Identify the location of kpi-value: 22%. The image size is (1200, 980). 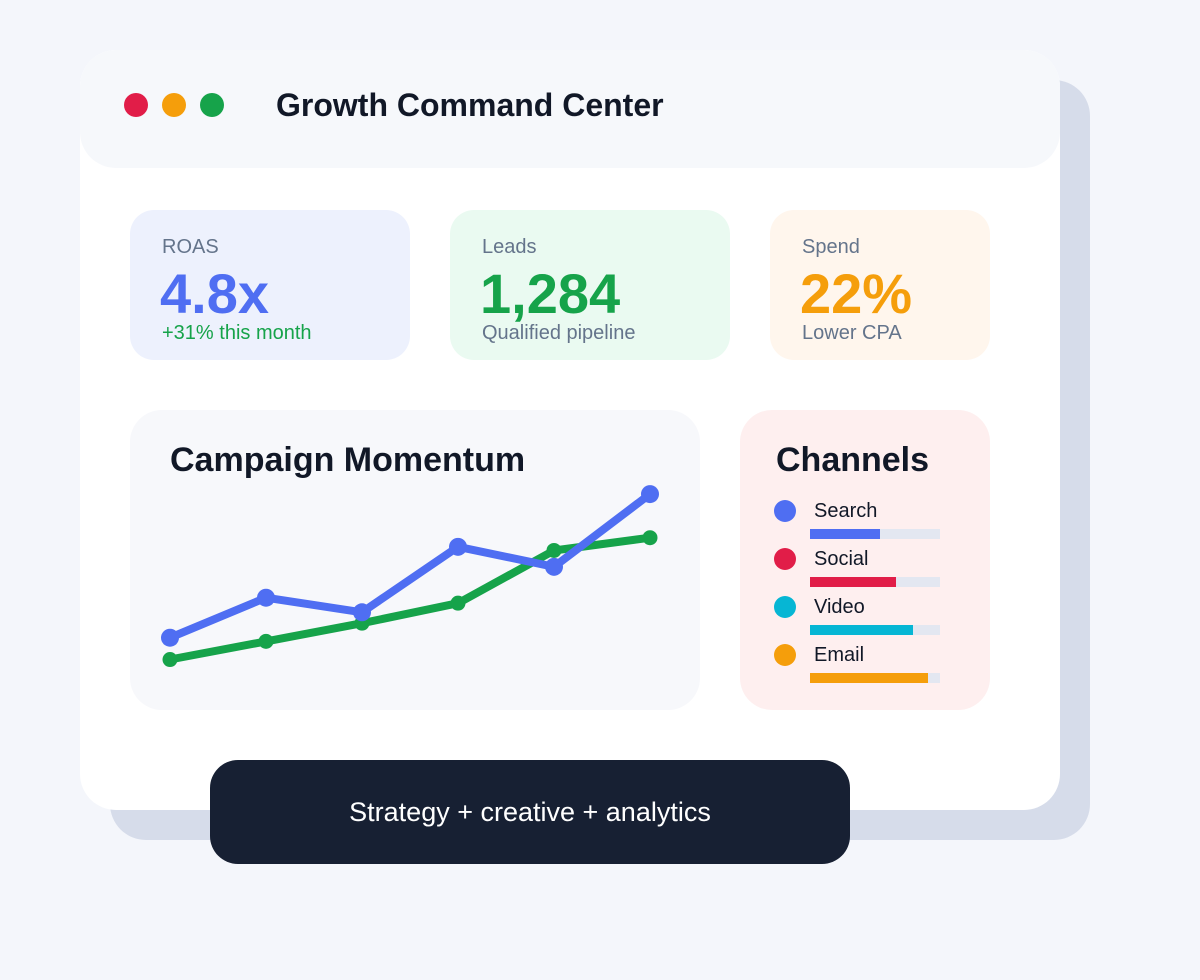
(856, 293).